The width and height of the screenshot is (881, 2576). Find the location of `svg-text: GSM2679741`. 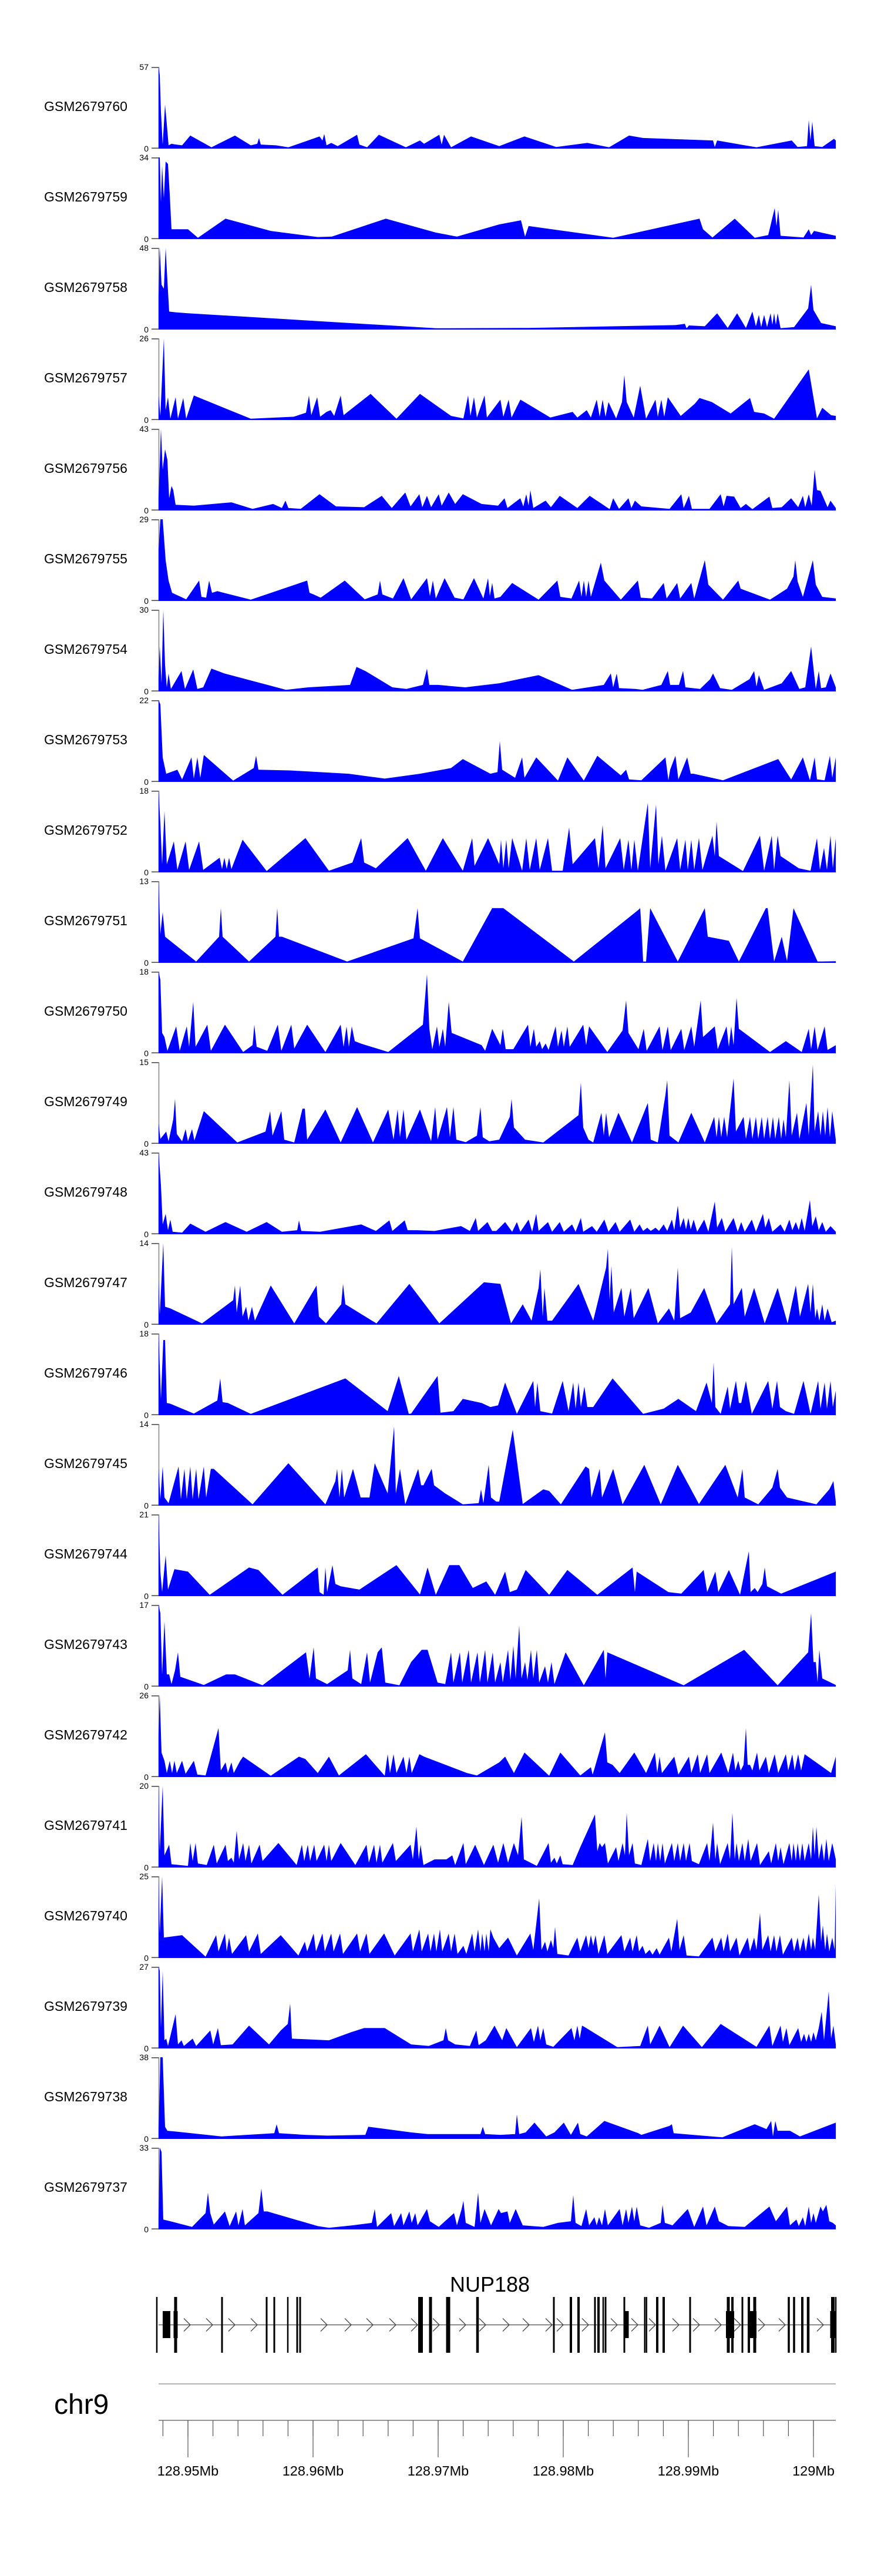

svg-text: GSM2679741 is located at coordinates (85, 1826).